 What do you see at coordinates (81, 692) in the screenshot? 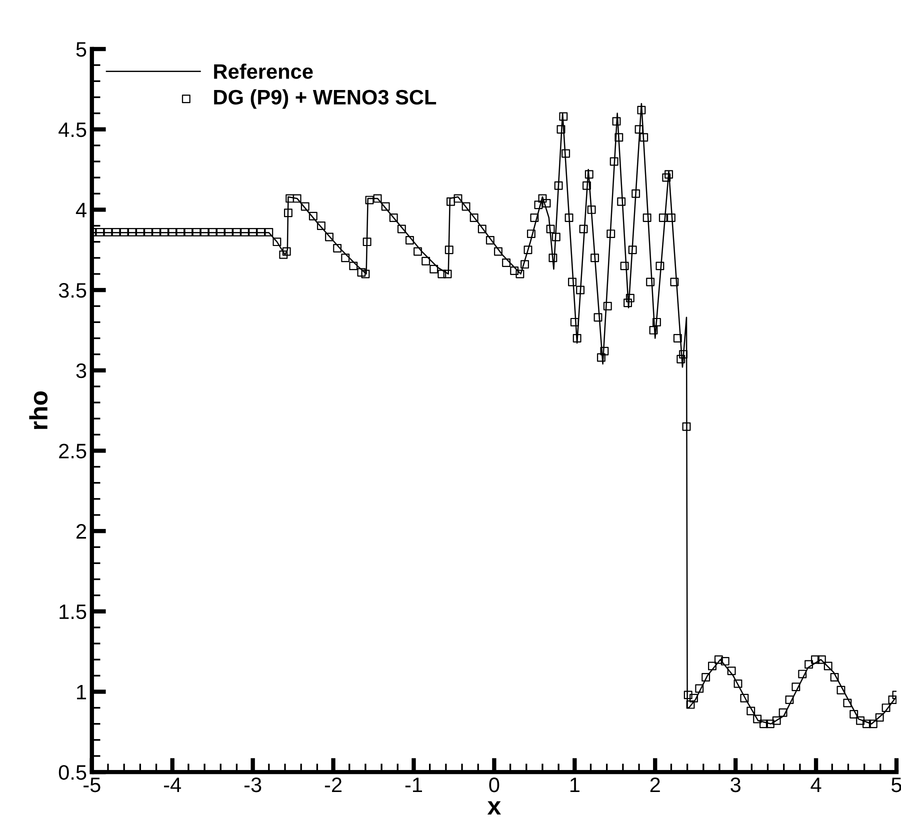
I see `y-tick-label: 1` at bounding box center [81, 692].